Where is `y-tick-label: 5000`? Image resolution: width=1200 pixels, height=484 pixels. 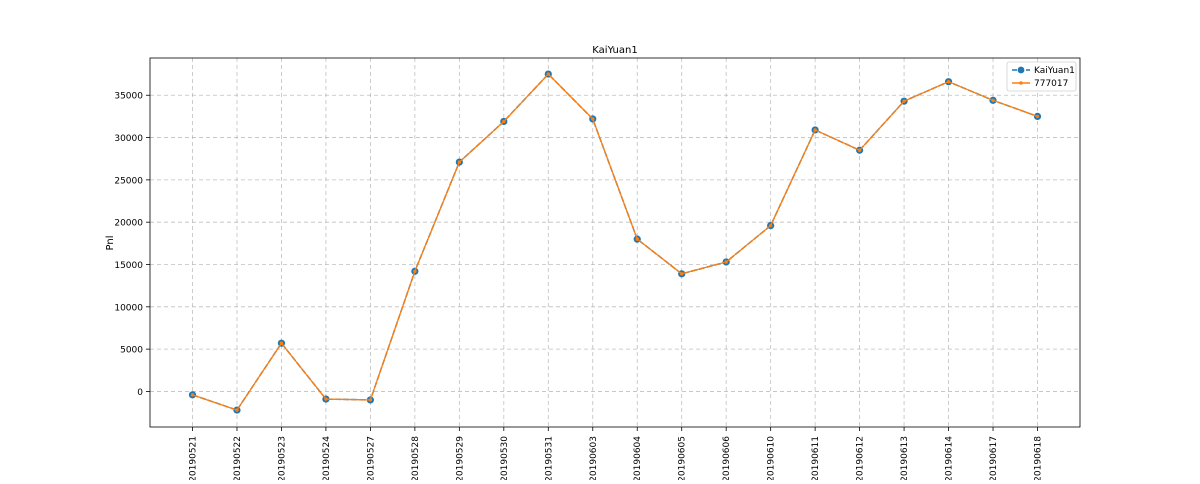 y-tick-label: 5000 is located at coordinates (131, 351).